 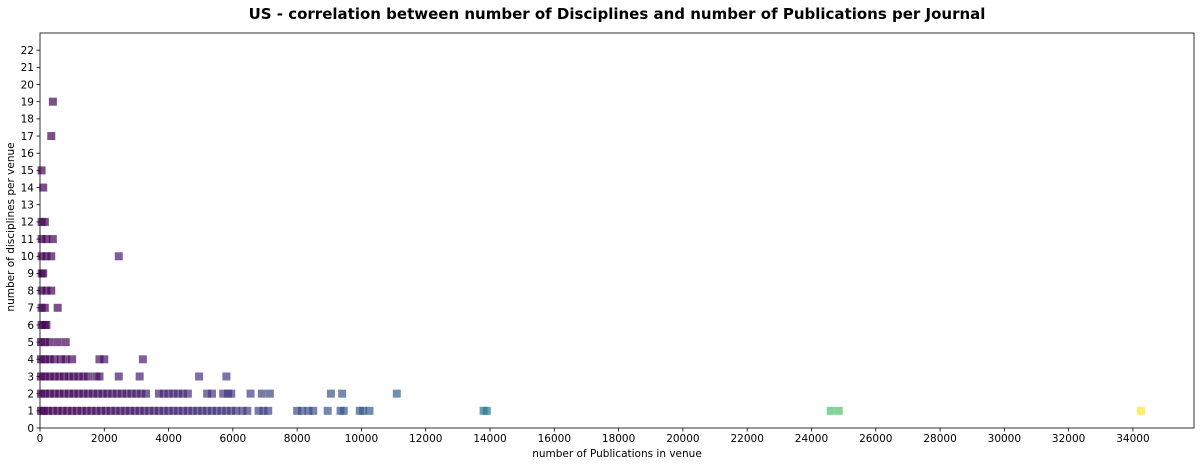 I want to click on y-tick-label: 14, so click(x=28, y=188).